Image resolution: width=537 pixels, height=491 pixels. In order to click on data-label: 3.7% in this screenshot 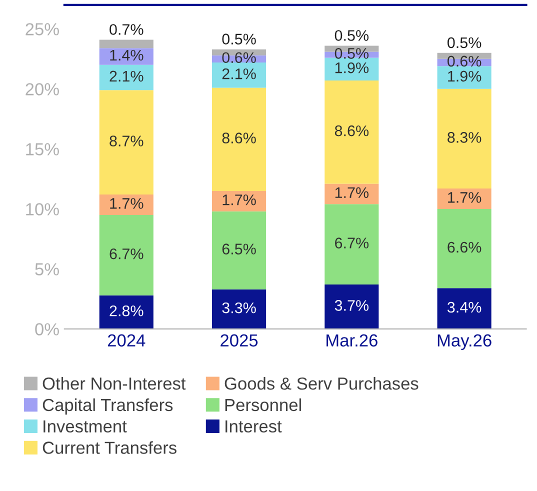, I will do `click(351, 305)`.